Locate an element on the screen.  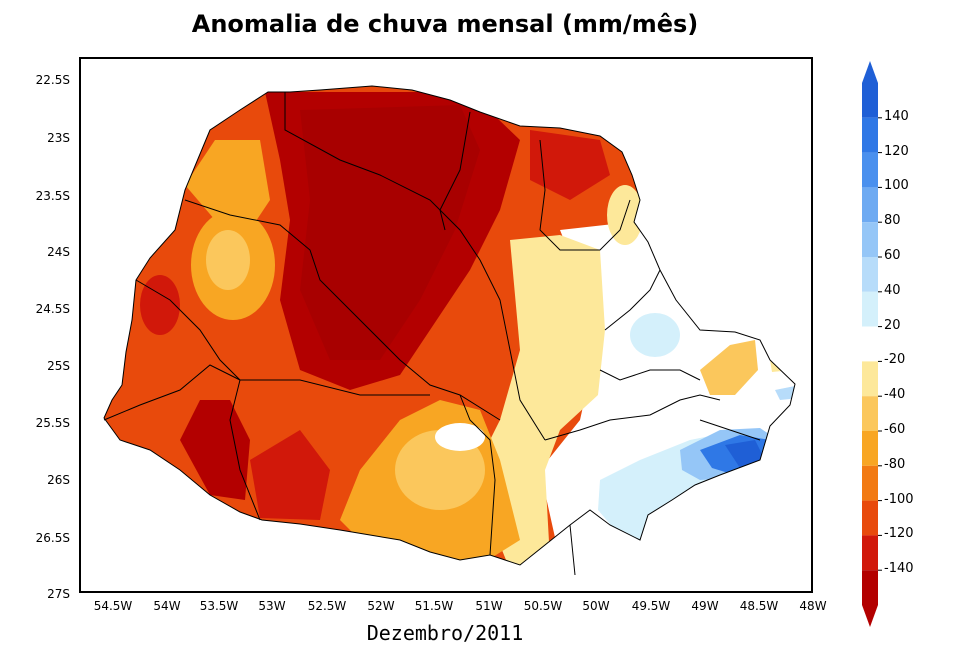
x-tick: 51.5W is located at coordinates (434, 606).